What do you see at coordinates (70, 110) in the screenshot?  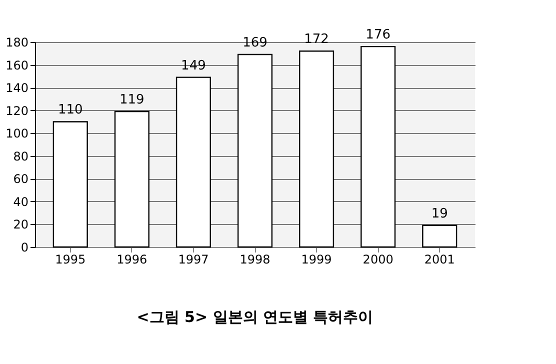 I see `data-label: 110` at bounding box center [70, 110].